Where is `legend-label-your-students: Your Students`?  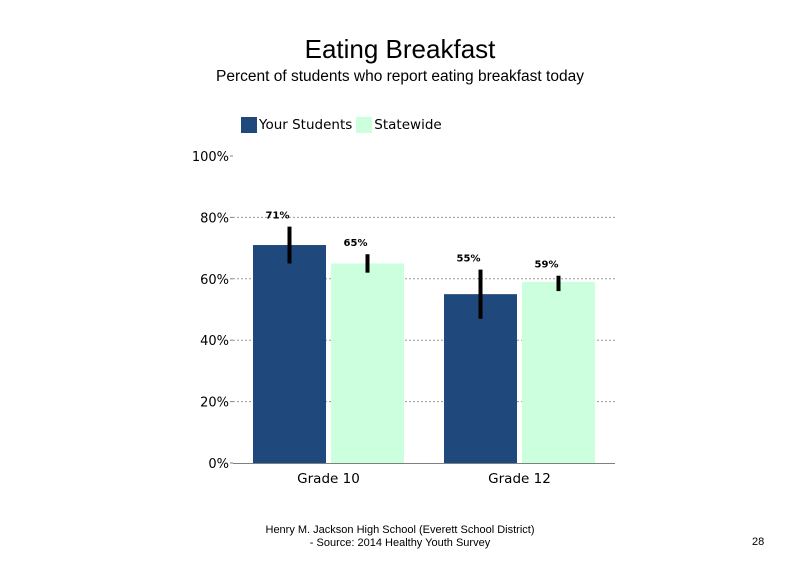 legend-label-your-students: Your Students is located at coordinates (306, 125).